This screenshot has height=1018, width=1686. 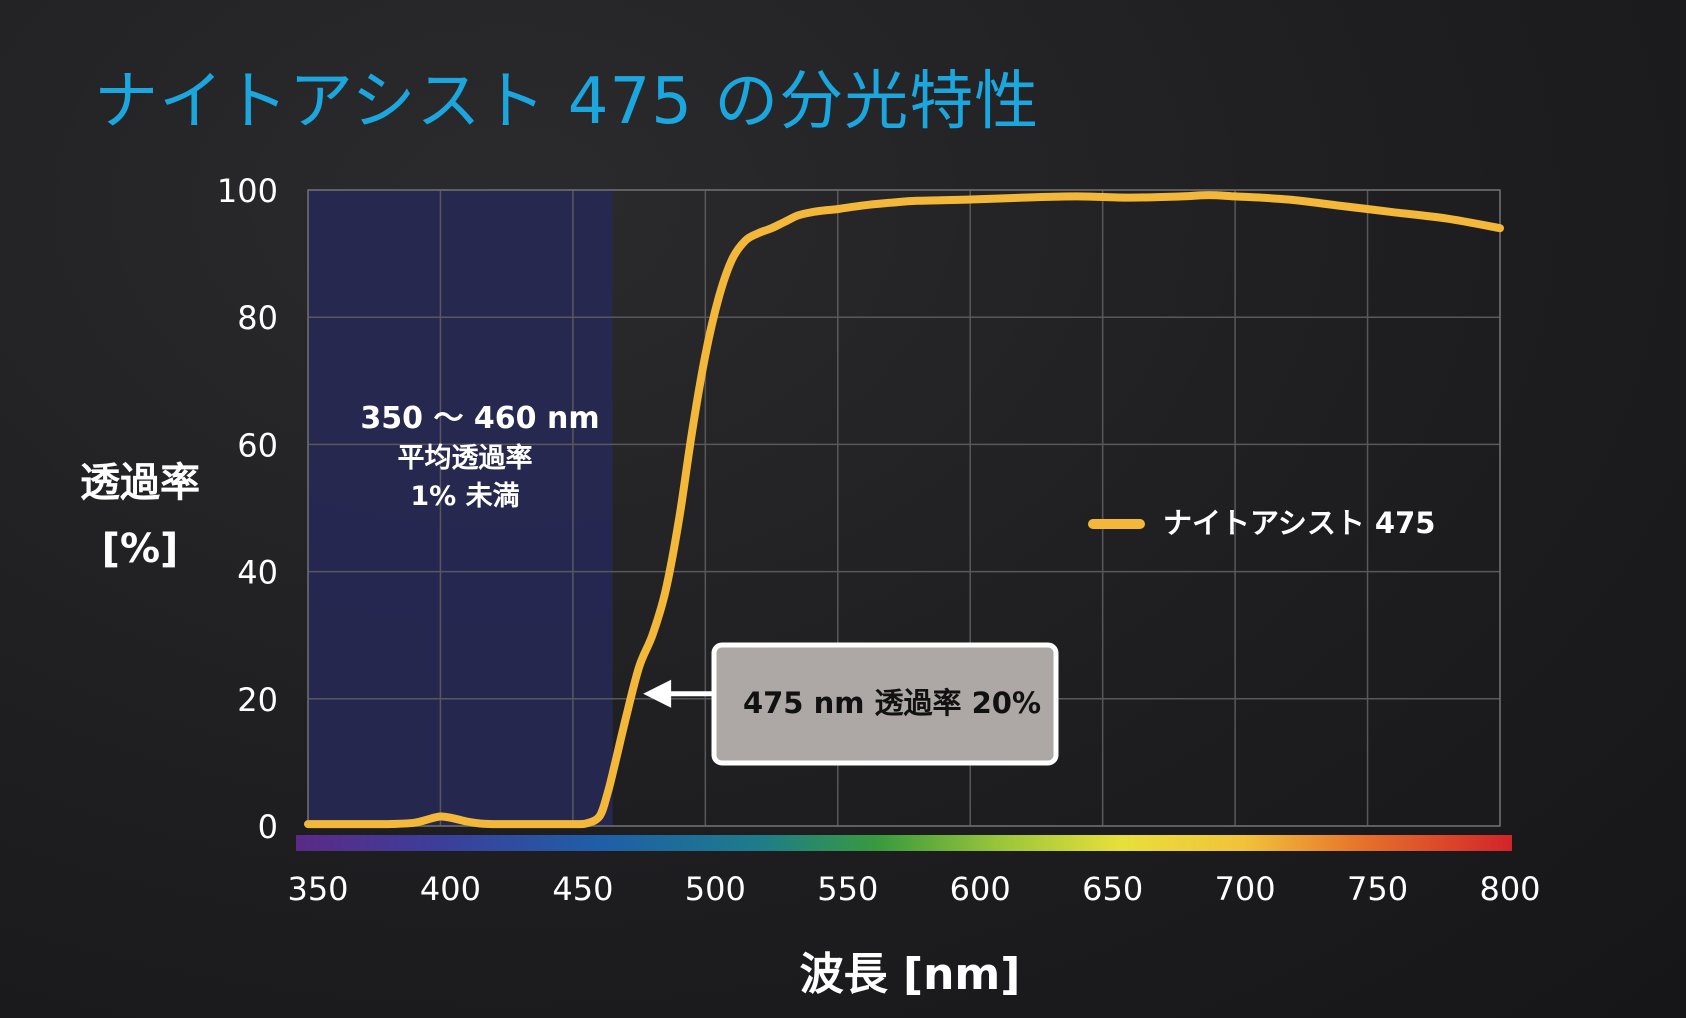 What do you see at coordinates (464, 496) in the screenshot?
I see `band-label-value: 1% 未満` at bounding box center [464, 496].